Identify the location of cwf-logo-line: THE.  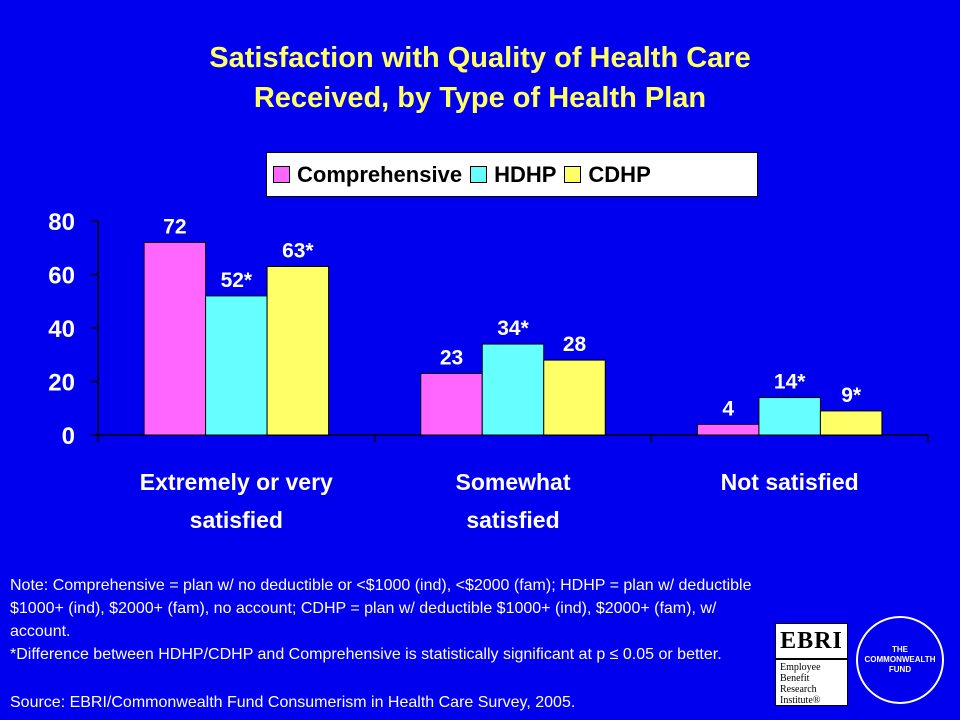
(900, 649).